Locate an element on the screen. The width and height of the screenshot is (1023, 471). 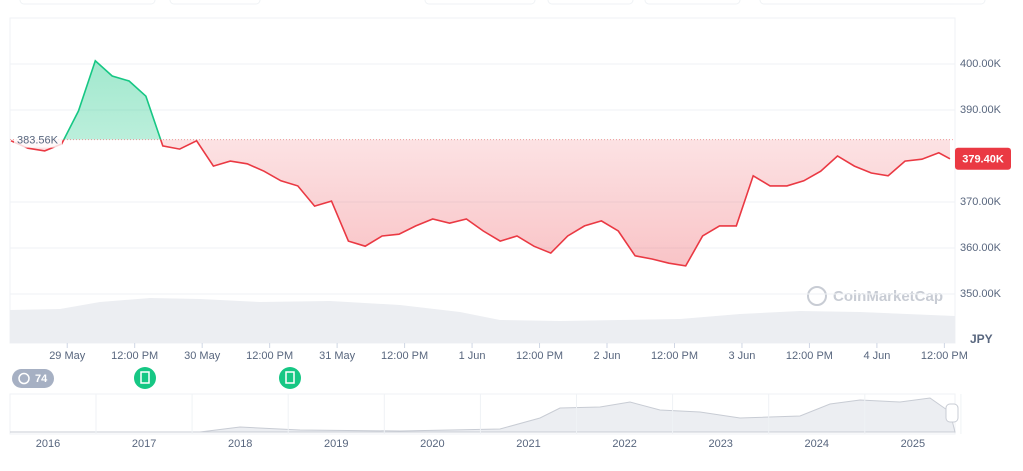
navigator-year: 2016 is located at coordinates (48, 444).